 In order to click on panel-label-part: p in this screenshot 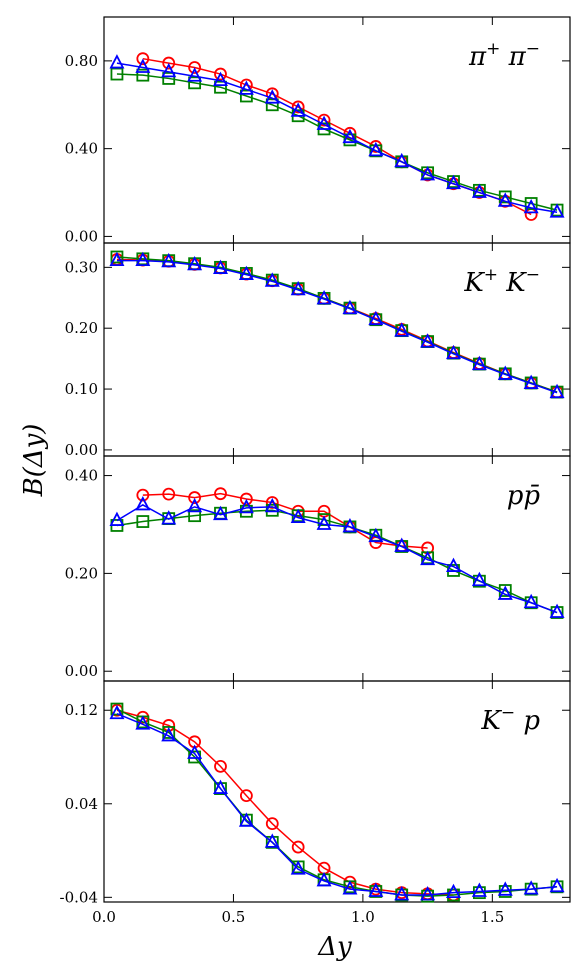, I will do `click(527, 721)`.